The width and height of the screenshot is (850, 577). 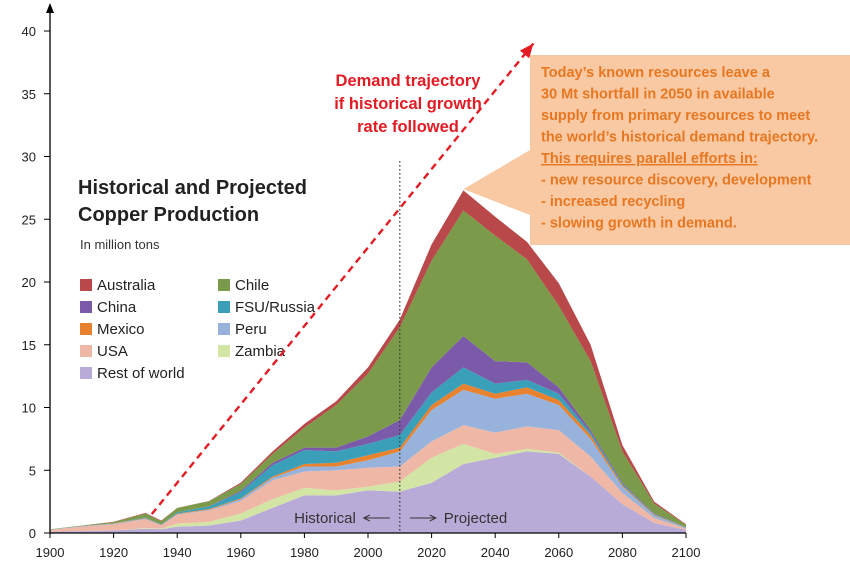 I want to click on x-tick-label: 1960, so click(x=240, y=552).